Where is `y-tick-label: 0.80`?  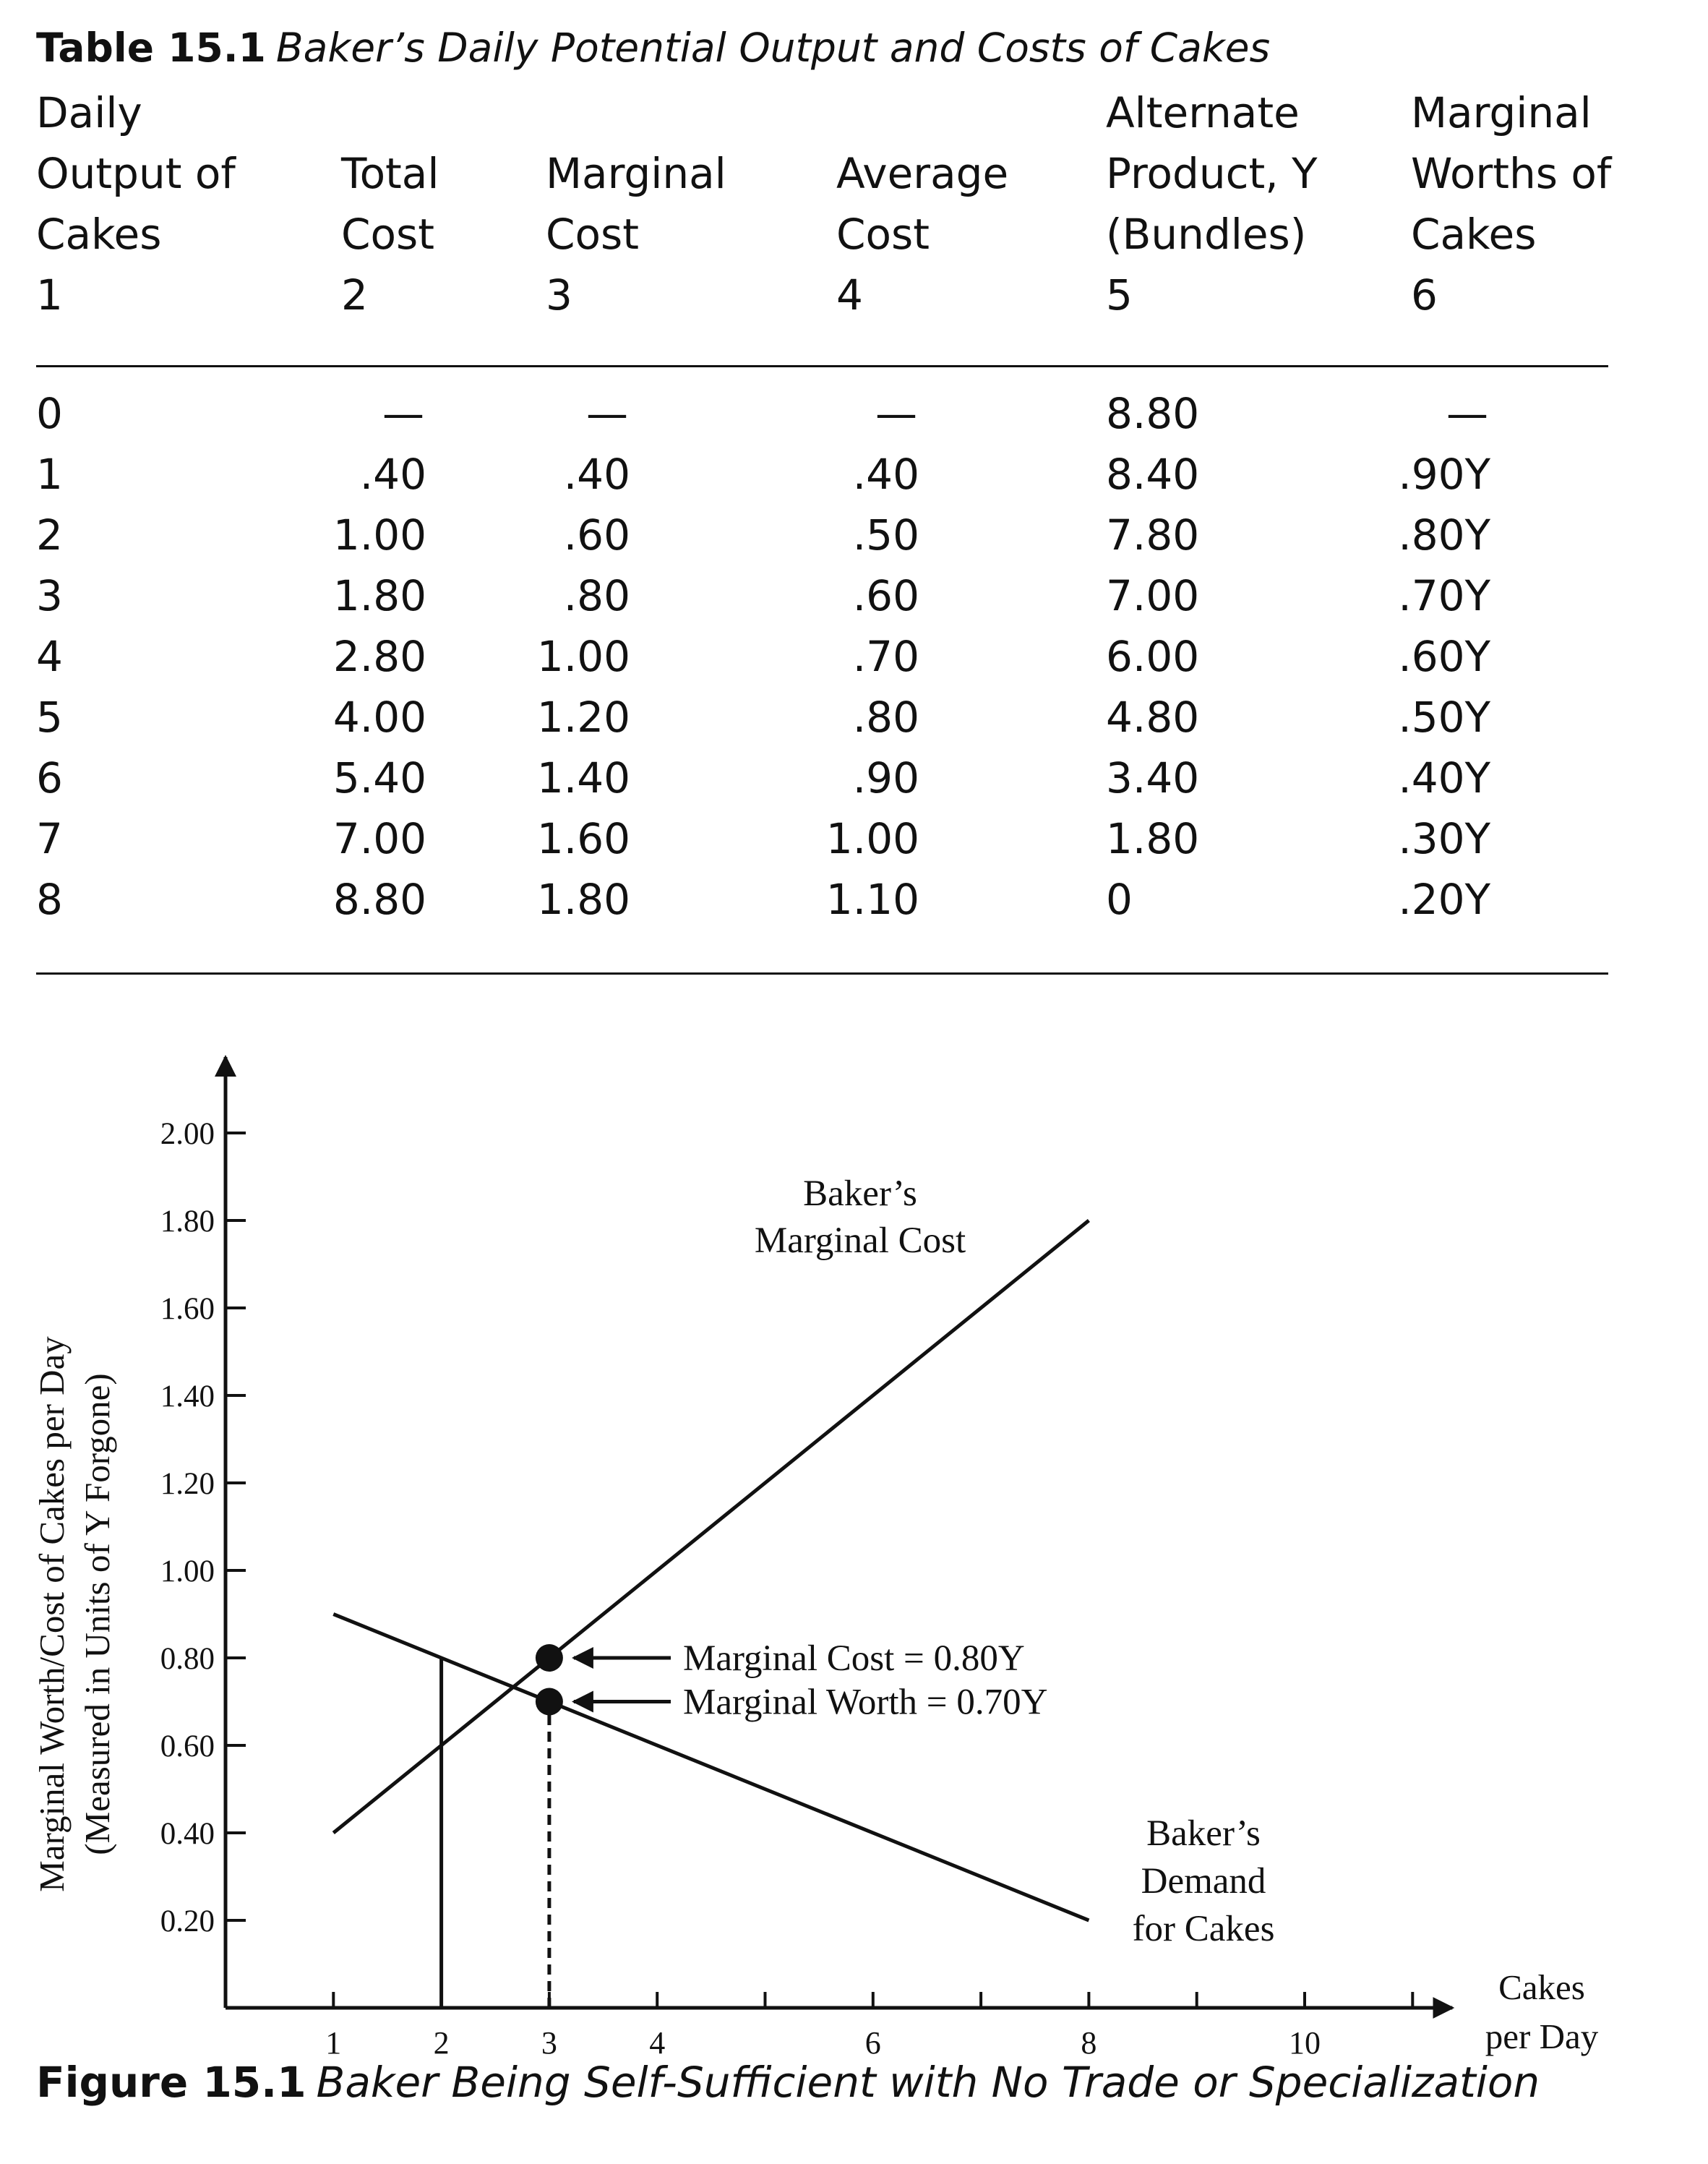 y-tick-label: 0.80 is located at coordinates (187, 1659).